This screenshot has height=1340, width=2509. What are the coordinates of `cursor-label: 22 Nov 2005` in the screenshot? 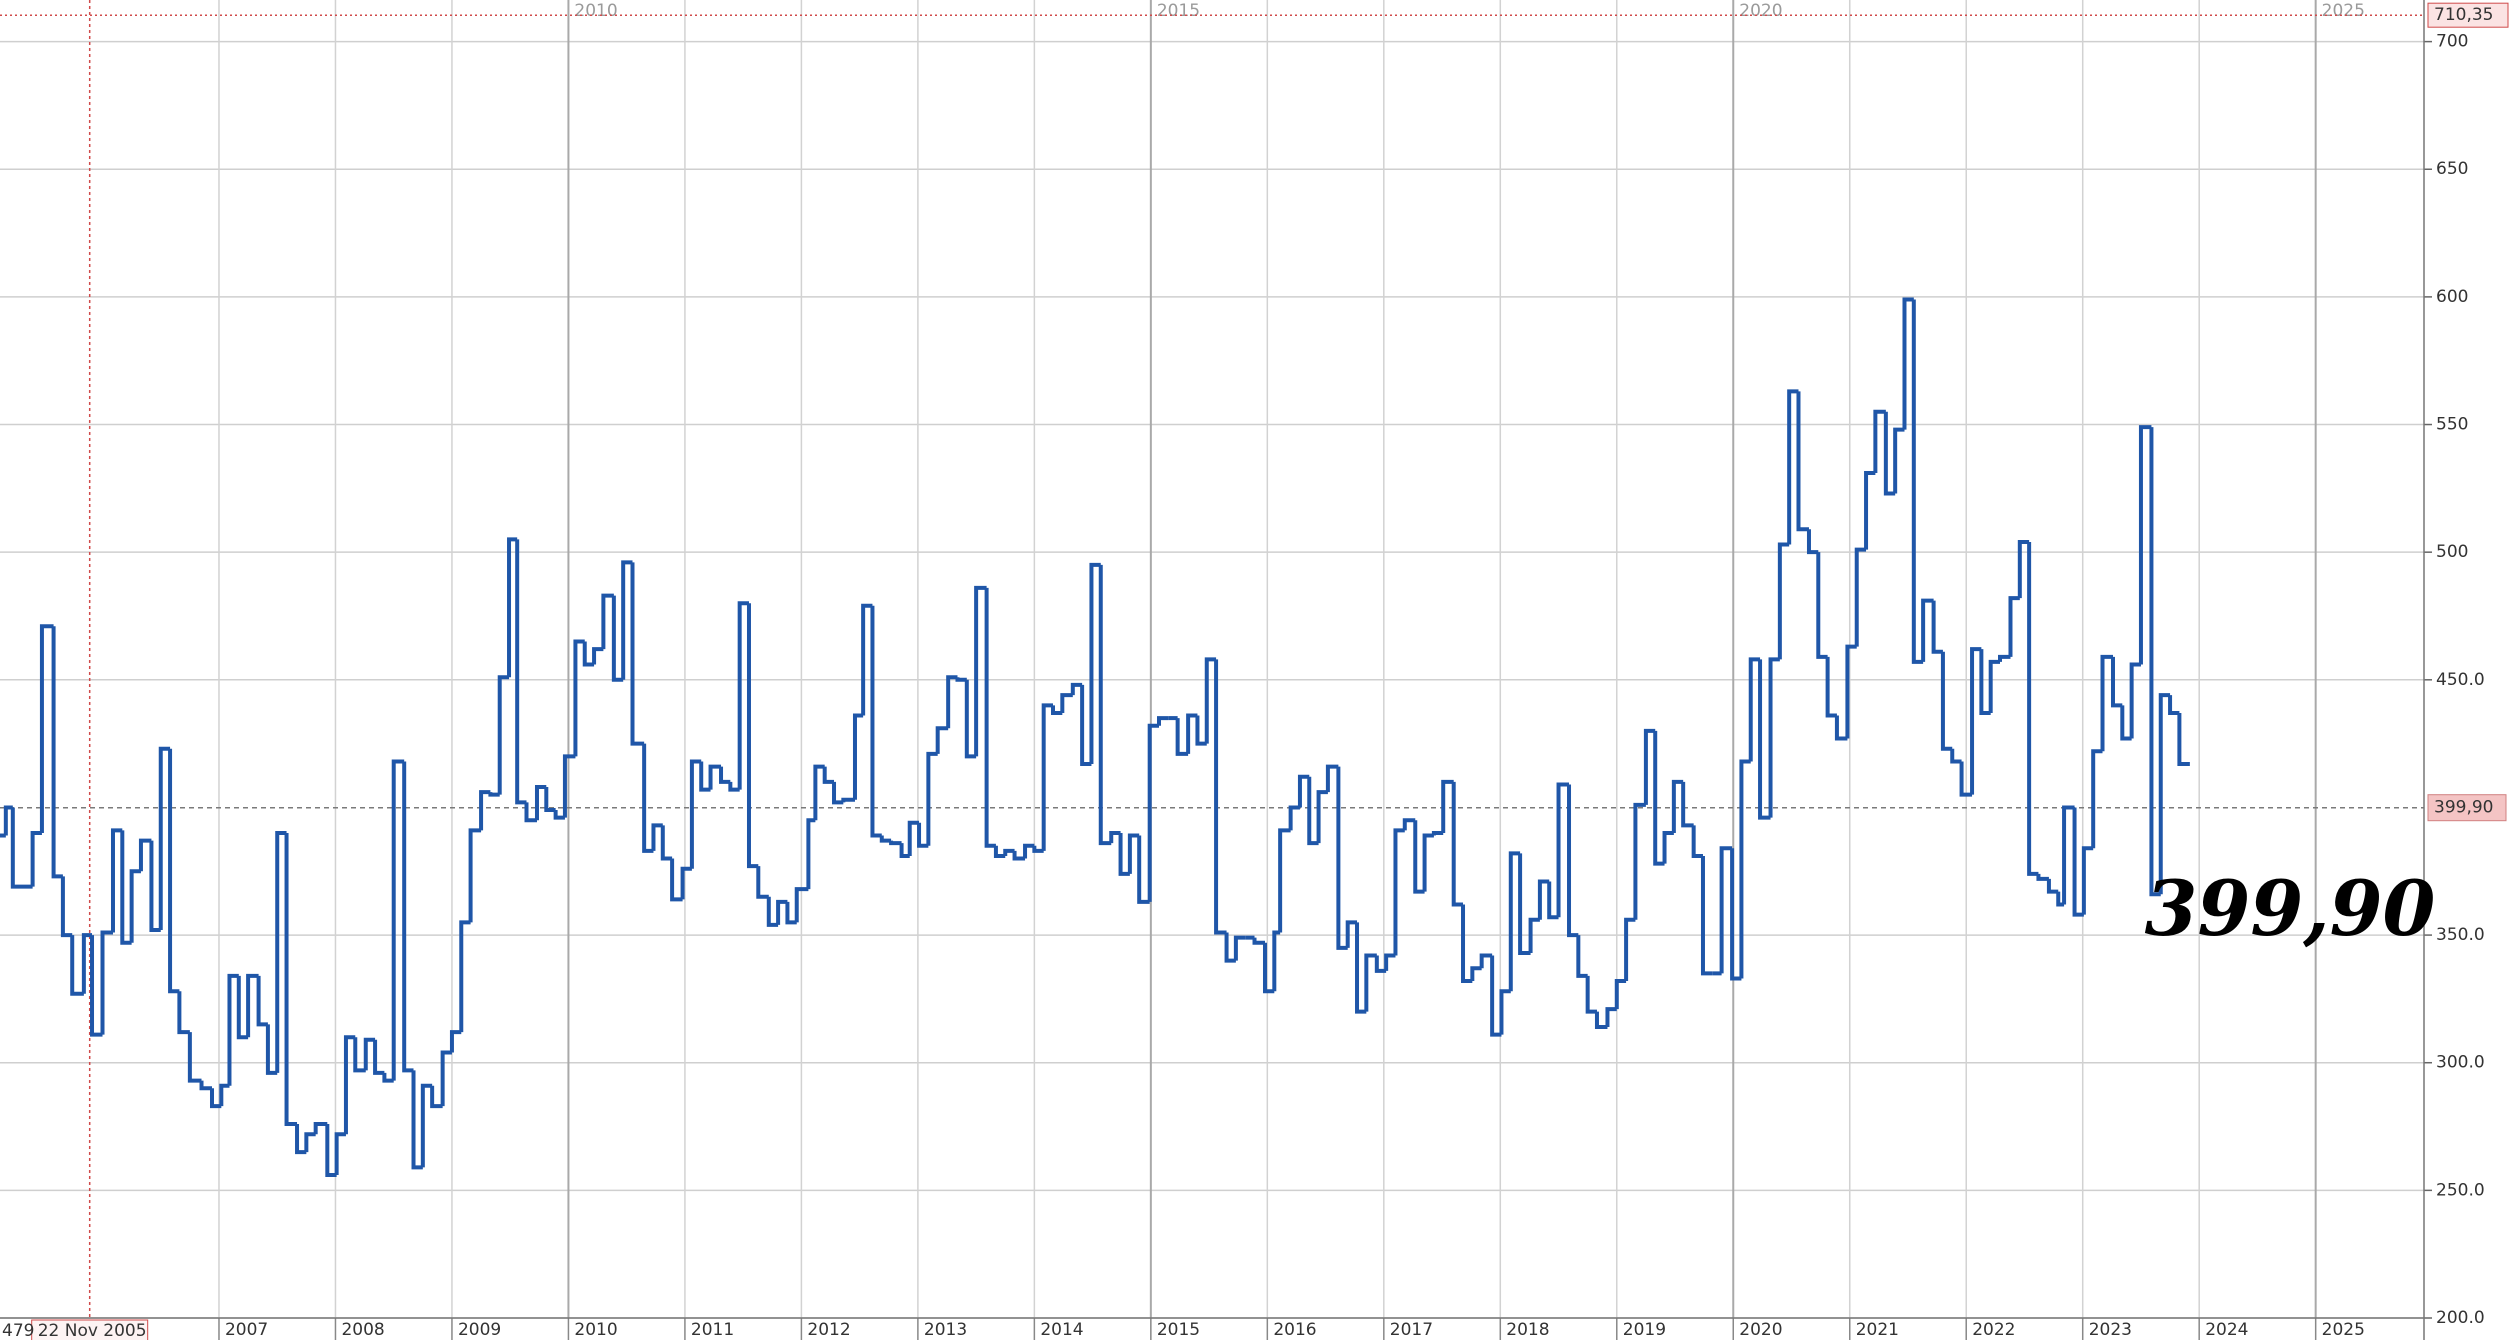 It's located at (92, 1330).